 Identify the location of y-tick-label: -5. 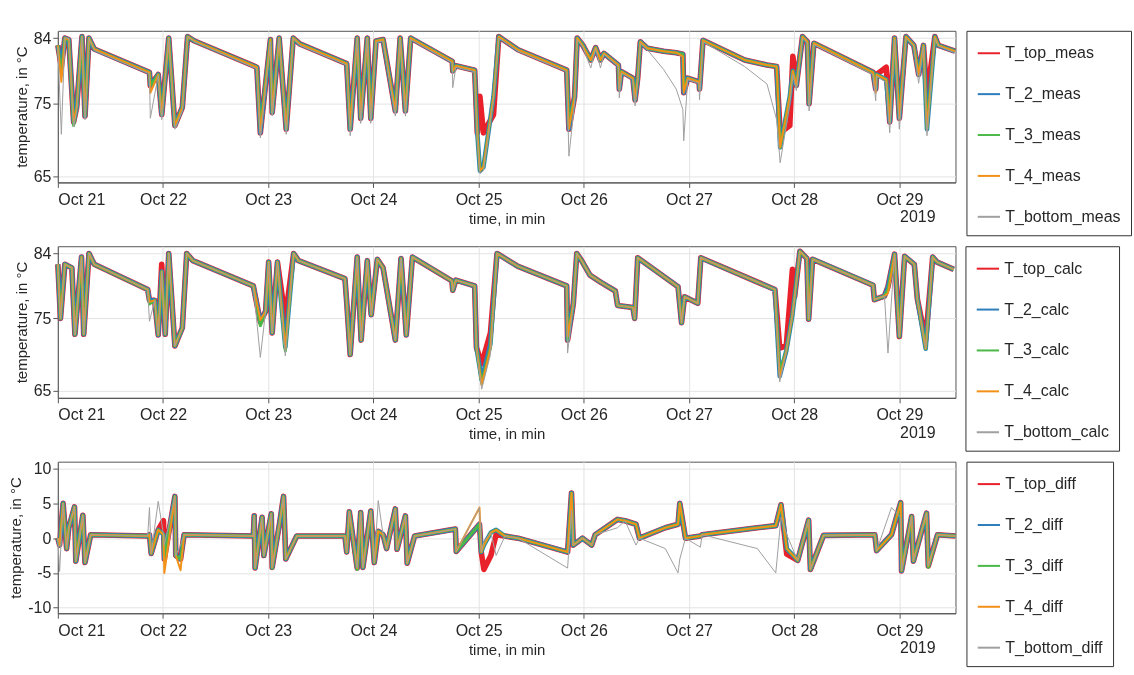
(44, 573).